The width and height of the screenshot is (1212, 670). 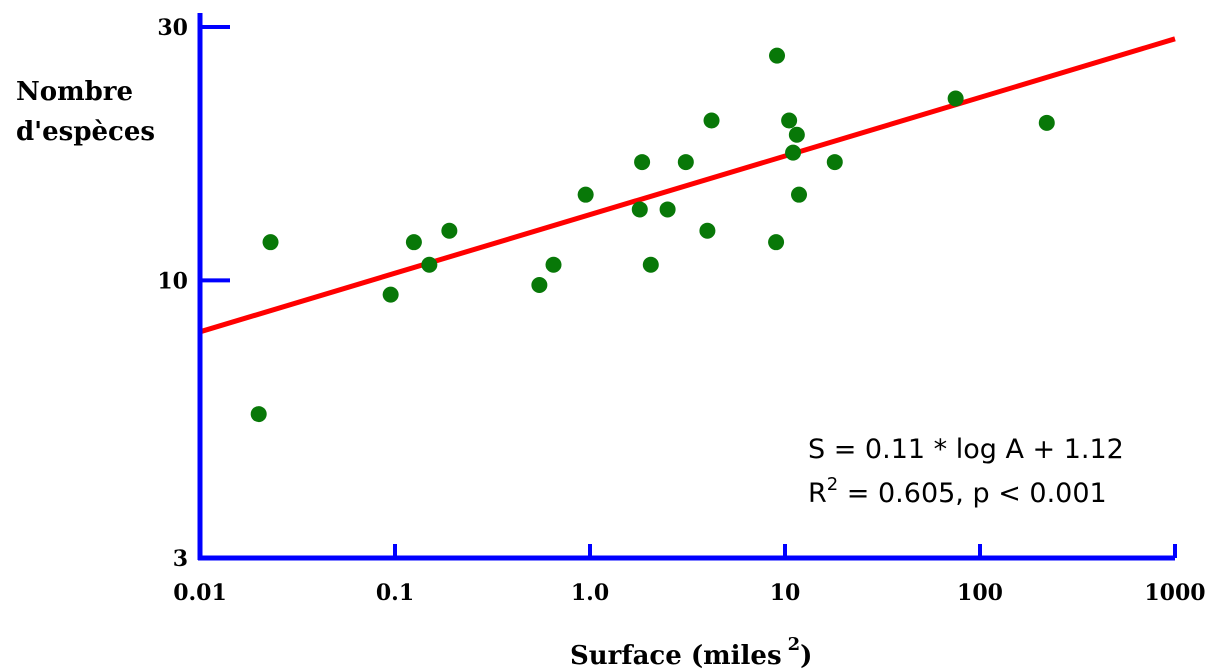 I want to click on y-axis-title-line2: d'espèces, so click(x=85, y=132).